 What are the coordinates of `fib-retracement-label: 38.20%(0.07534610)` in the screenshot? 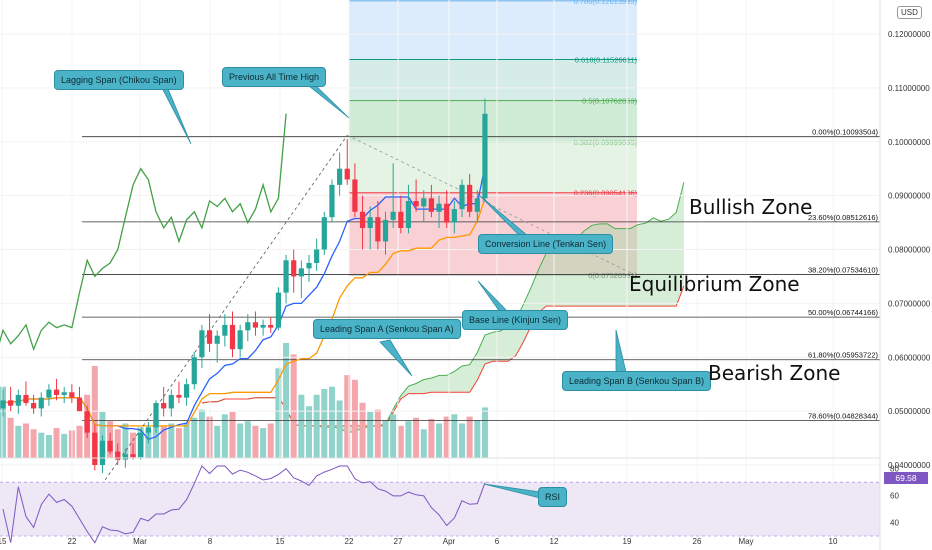 It's located at (843, 270).